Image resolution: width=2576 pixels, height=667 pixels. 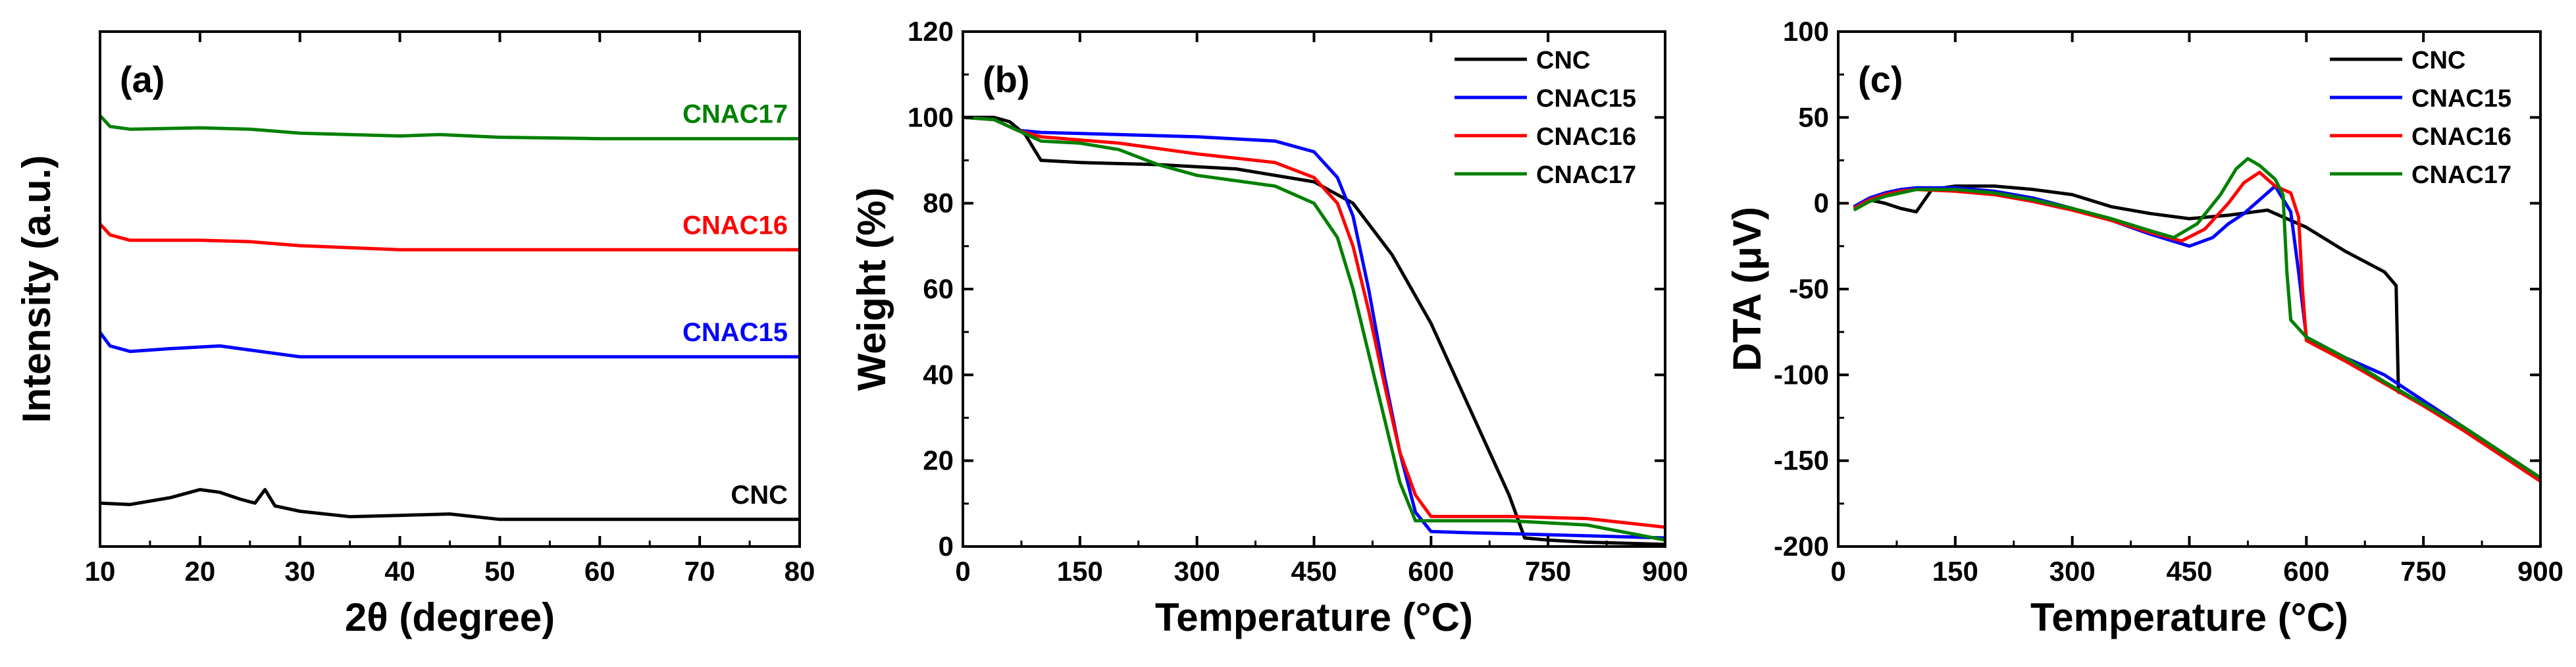 I want to click on series-label-cnc: CNC, so click(x=759, y=495).